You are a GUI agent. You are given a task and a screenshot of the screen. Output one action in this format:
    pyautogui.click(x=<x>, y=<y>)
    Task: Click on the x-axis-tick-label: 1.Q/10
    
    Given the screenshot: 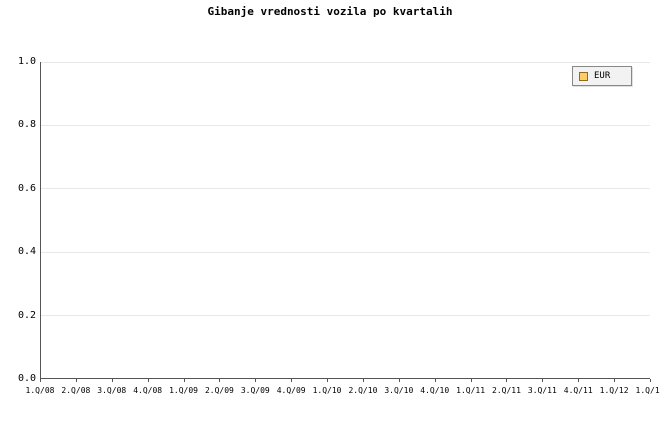 What is the action you would take?
    pyautogui.click(x=327, y=390)
    